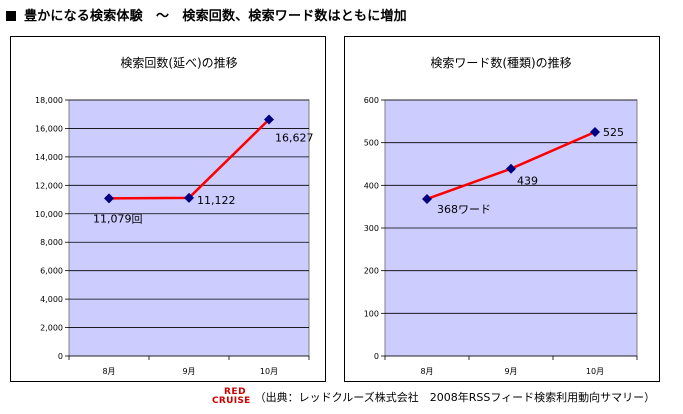  Describe the element at coordinates (216, 200) in the screenshot. I see `data-label: 11,122` at that location.